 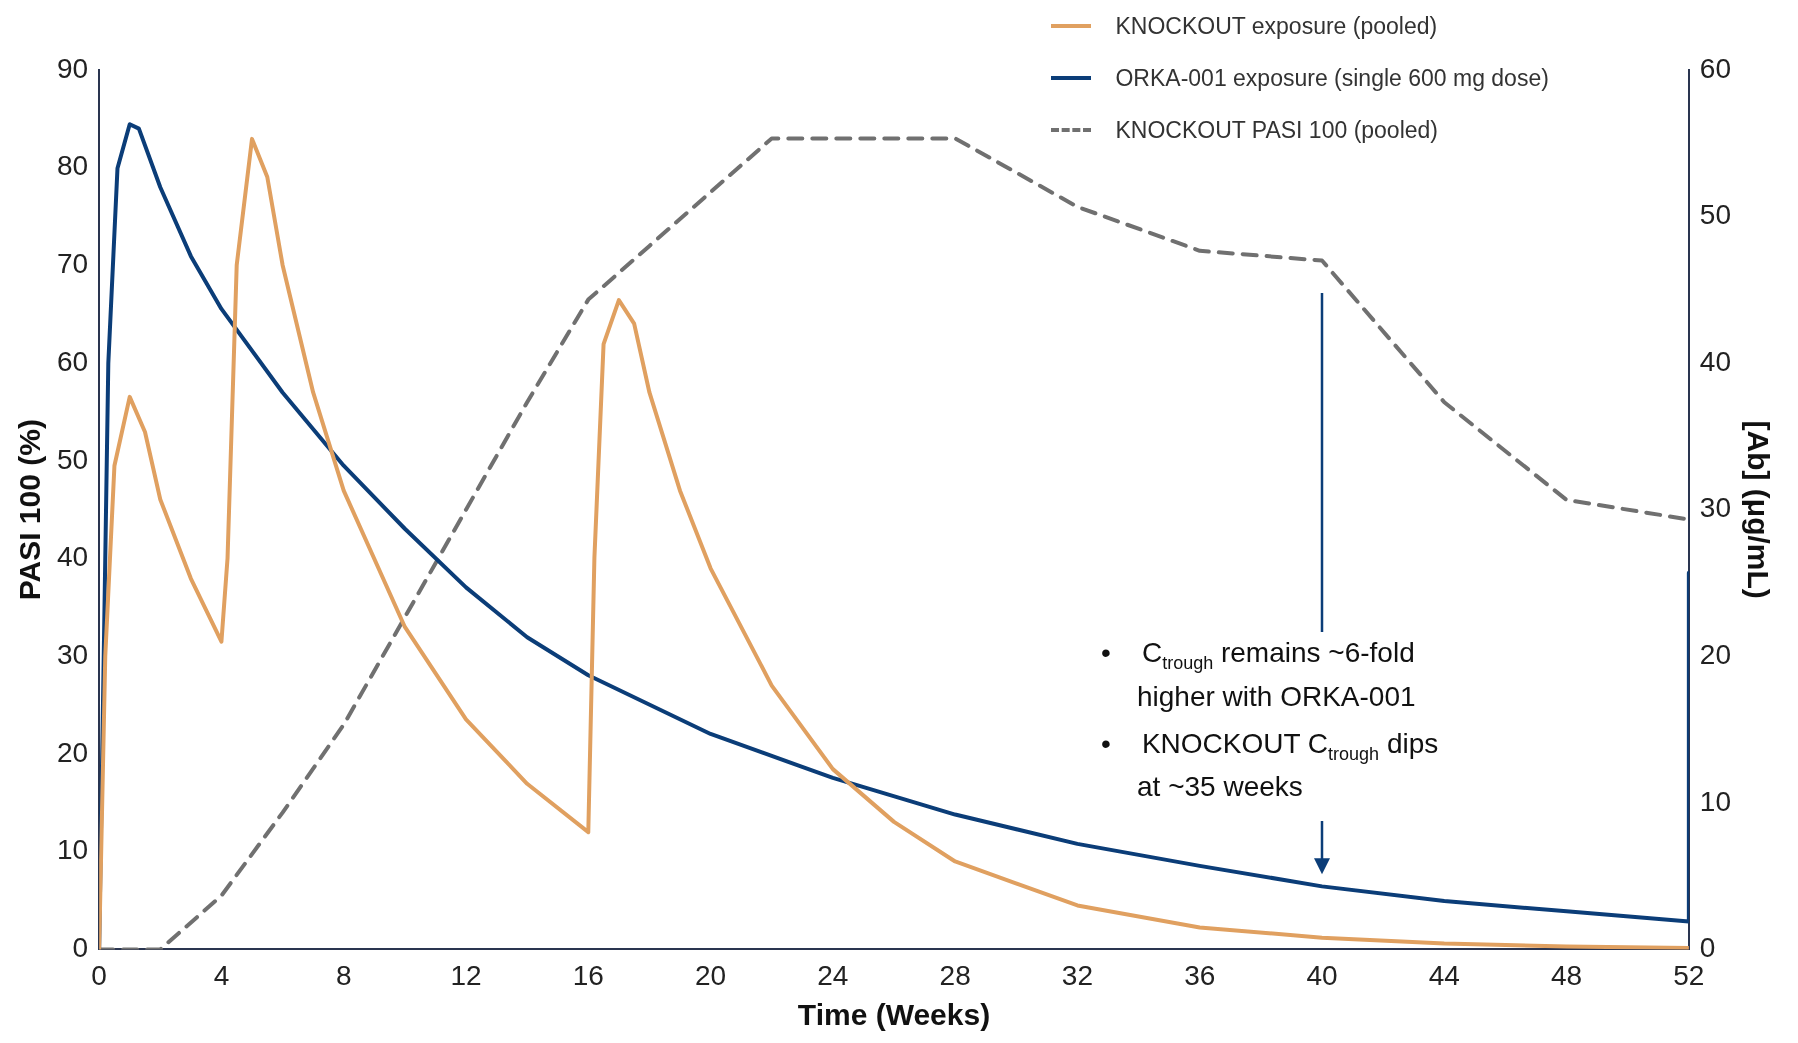 I want to click on y2-tick-label: 10, so click(x=1715, y=801).